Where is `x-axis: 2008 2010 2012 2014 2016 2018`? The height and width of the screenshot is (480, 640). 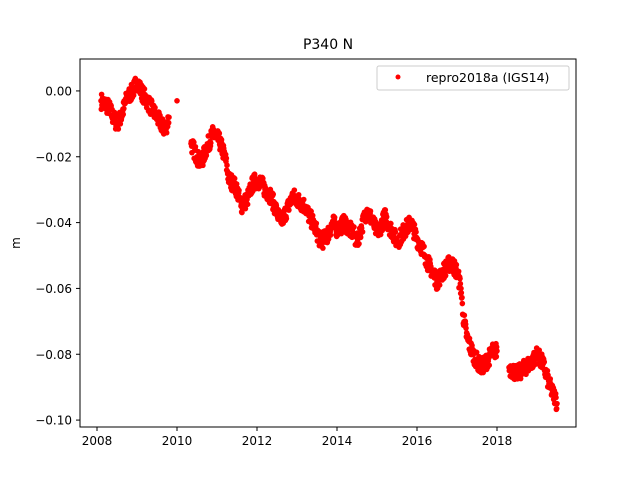
x-axis: 2008 2010 2012 2014 2016 2018 is located at coordinates (297, 437).